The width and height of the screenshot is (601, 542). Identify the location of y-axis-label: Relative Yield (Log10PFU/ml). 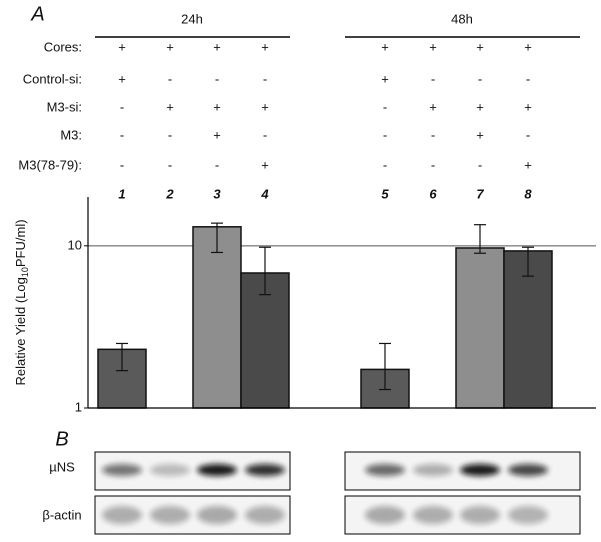
(21, 302).